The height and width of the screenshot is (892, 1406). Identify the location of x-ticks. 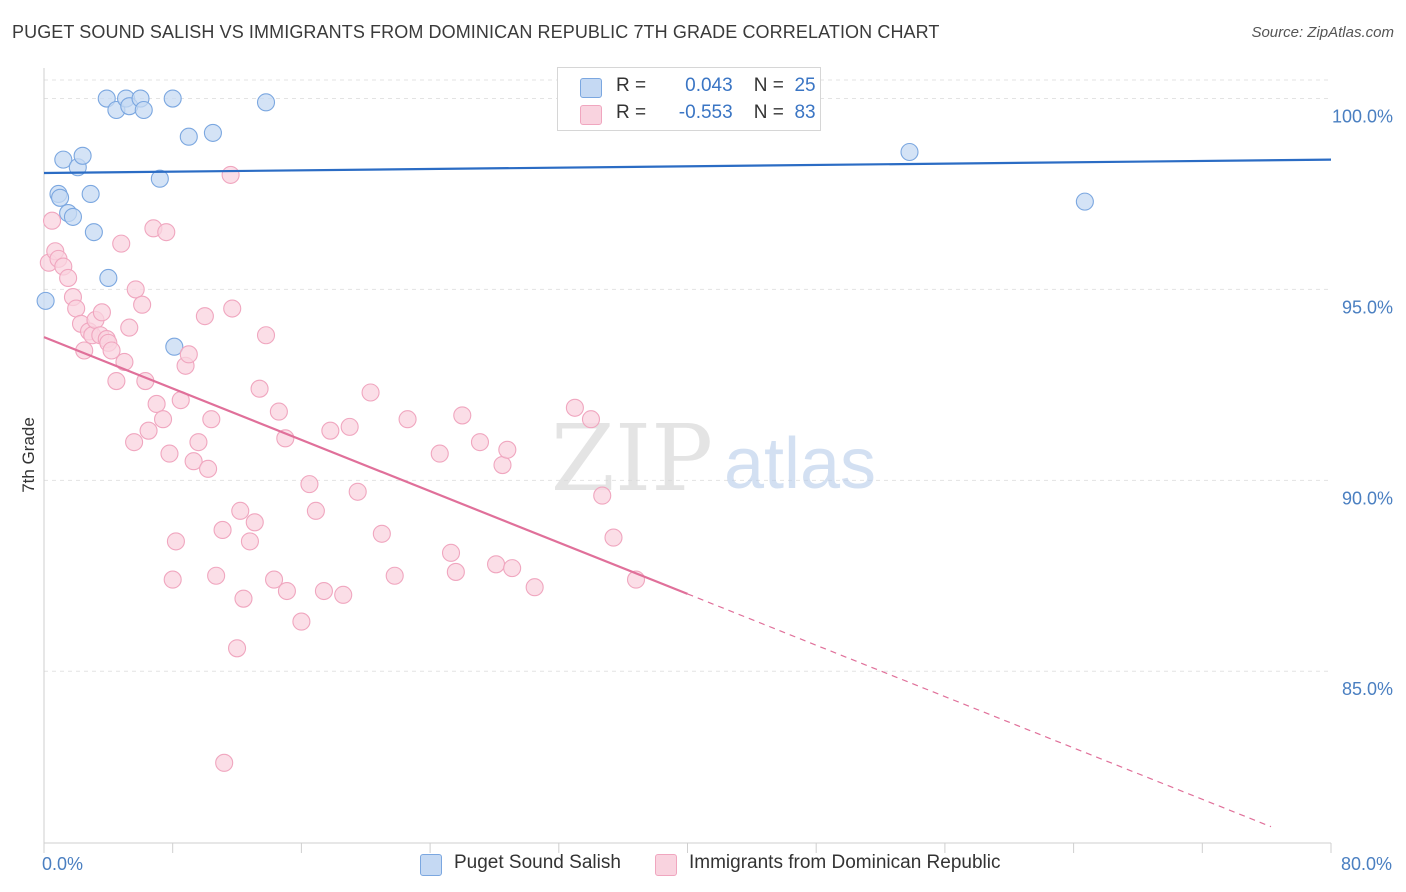
(687, 848).